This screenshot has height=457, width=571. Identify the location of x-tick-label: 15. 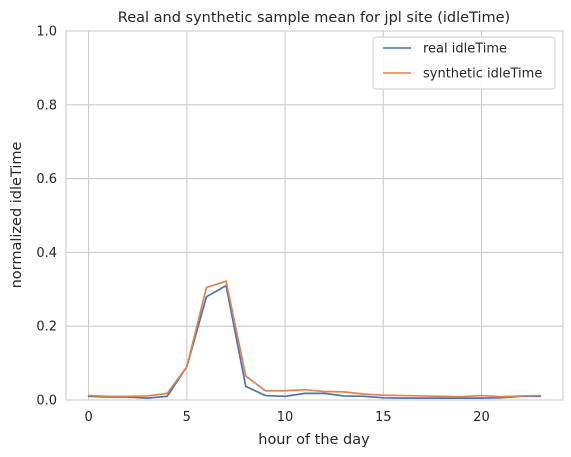
(383, 417).